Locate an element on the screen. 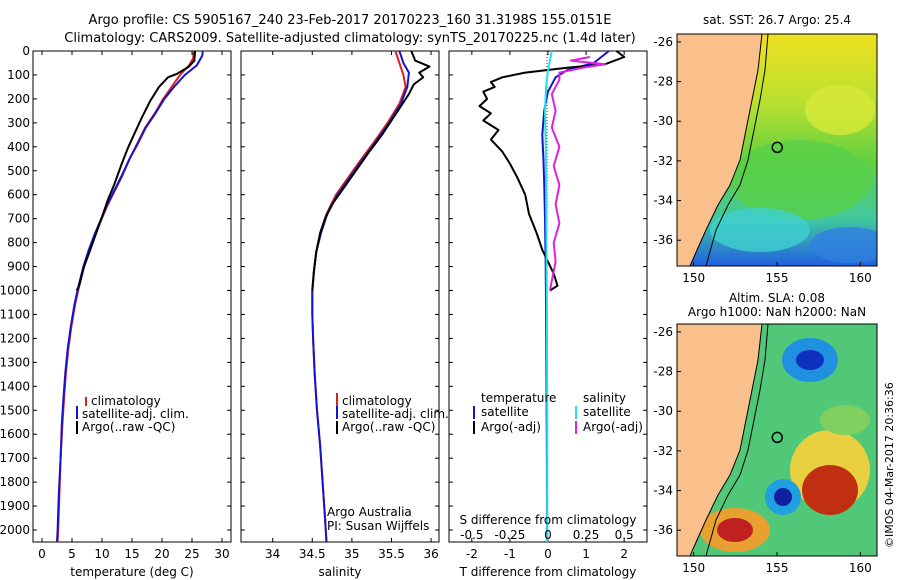  depth-tick-label: 0 is located at coordinates (26, 51).